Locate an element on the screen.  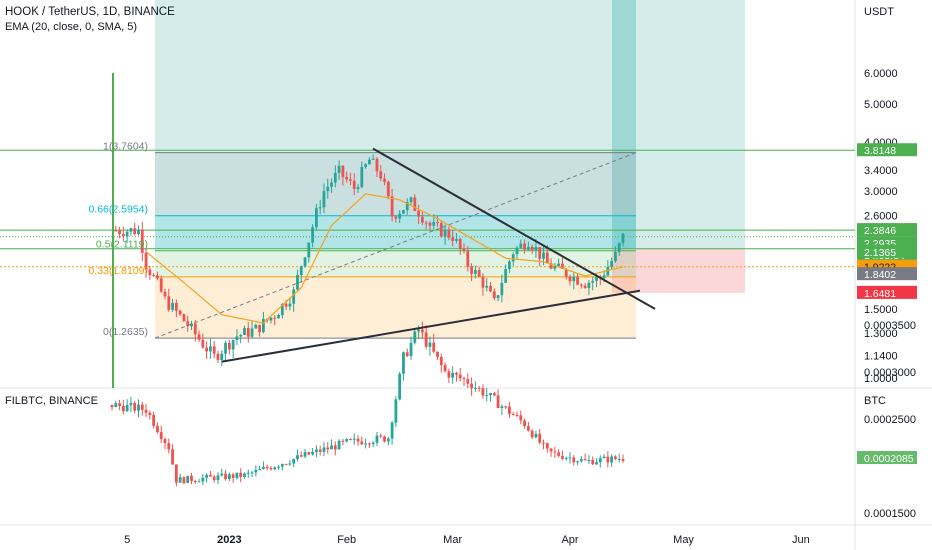
sub-price-tick-label: 0.0003000 is located at coordinates (890, 373).